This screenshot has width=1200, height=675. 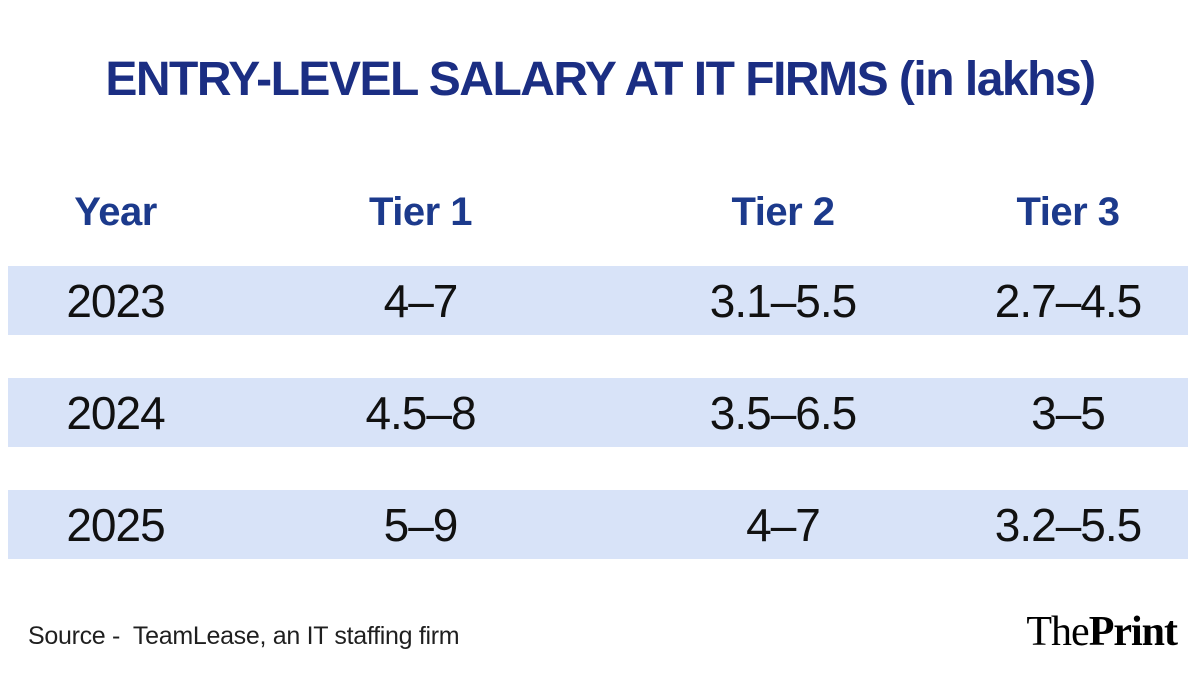 I want to click on cell-tier2-2023: 3.1–5.5, so click(x=783, y=300).